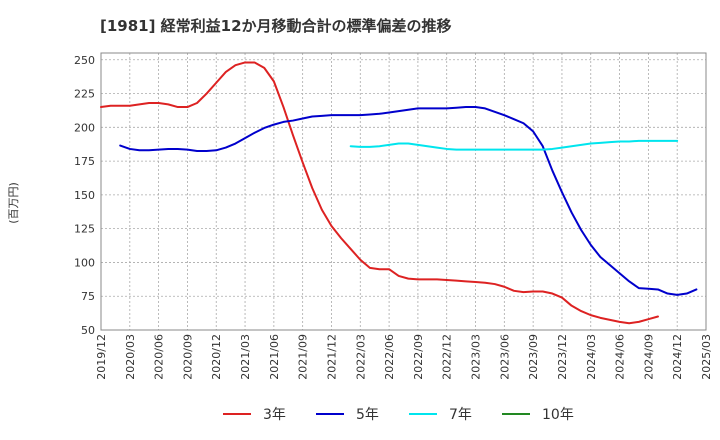 The image size is (720, 440). What do you see at coordinates (447, 357) in the screenshot?
I see `x-tick-label: 2022/12` at bounding box center [447, 357].